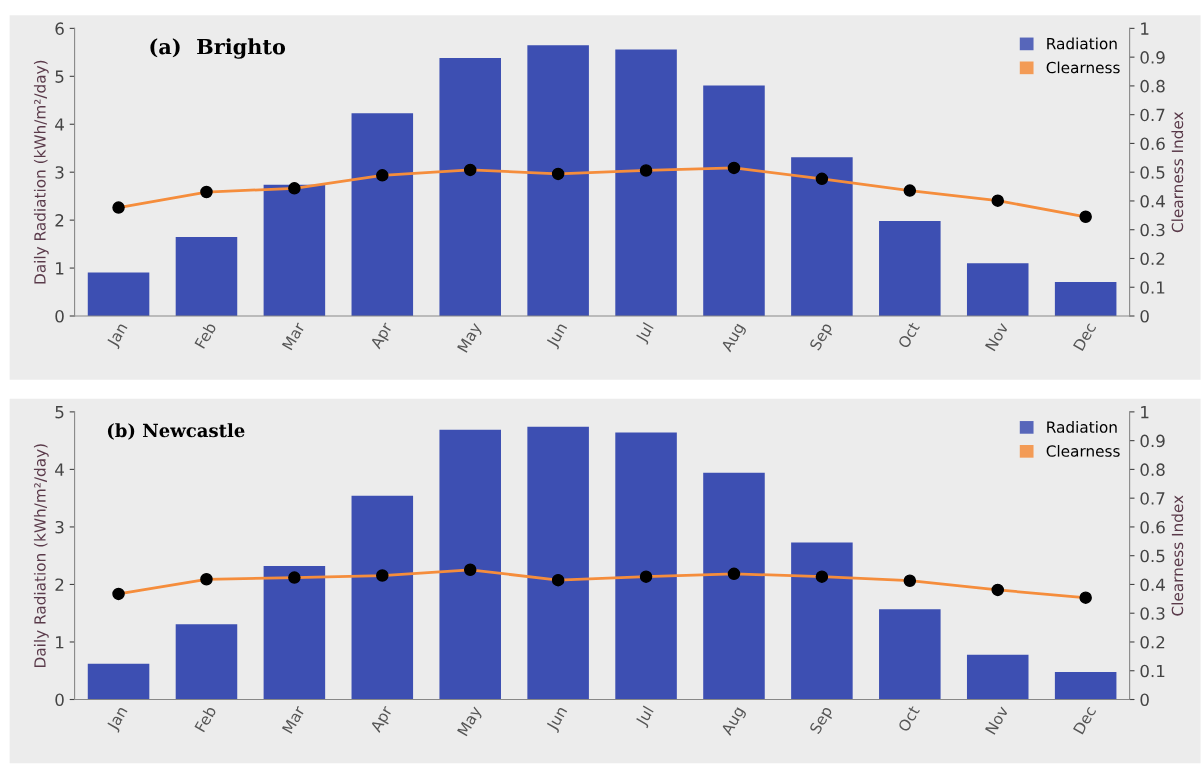 The height and width of the screenshot is (767, 1203). I want to click on chart-title: (a) Brighto, so click(218, 48).